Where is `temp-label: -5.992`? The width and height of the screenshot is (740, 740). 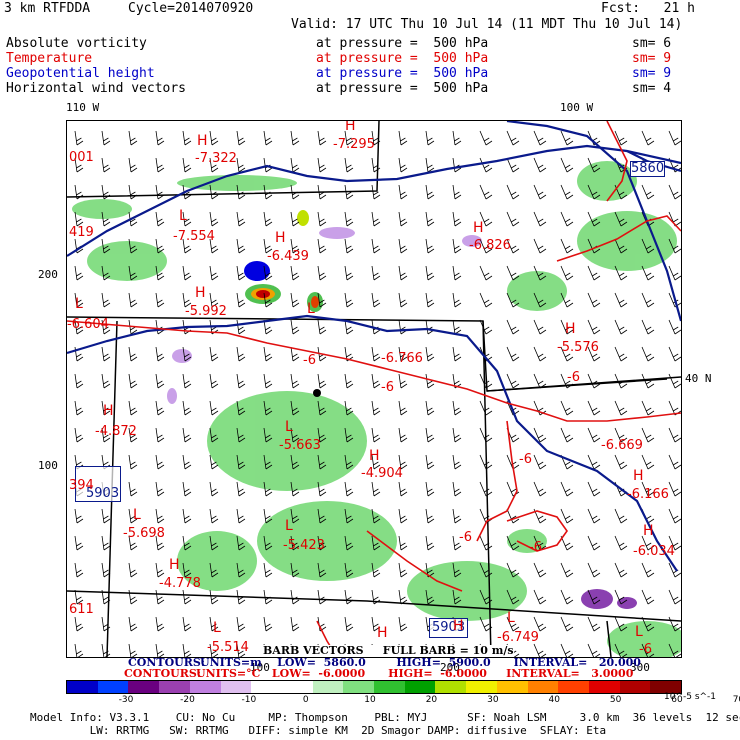 temp-label: -5.992 is located at coordinates (206, 311).